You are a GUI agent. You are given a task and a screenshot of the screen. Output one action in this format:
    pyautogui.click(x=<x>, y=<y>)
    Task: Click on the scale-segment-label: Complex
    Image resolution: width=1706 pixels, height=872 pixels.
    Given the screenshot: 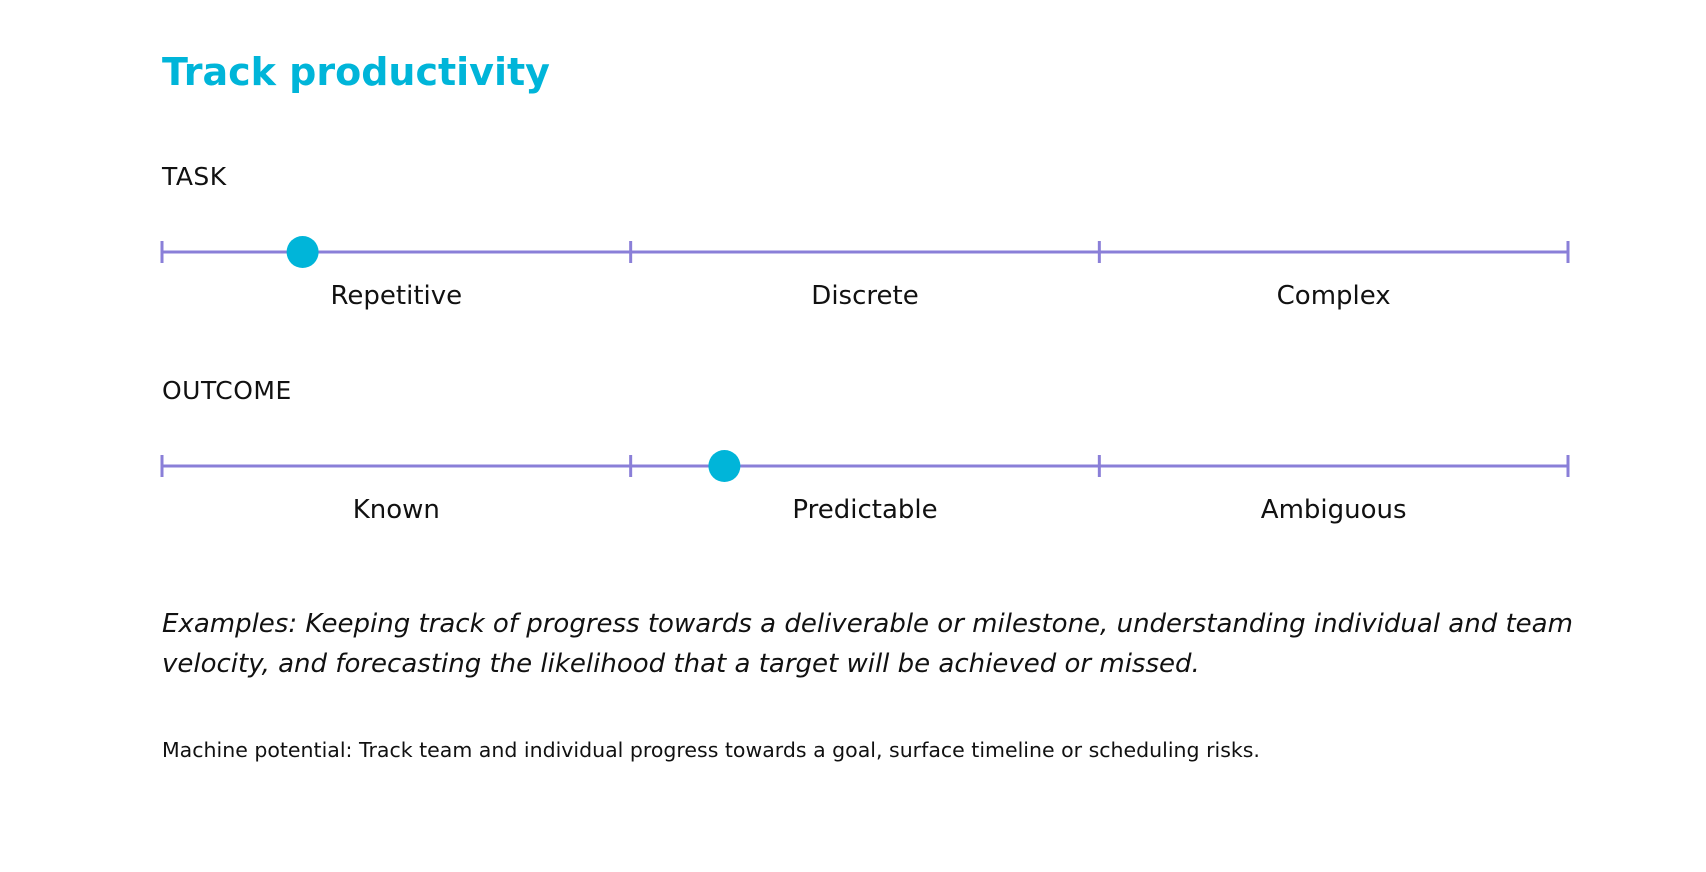 What is the action you would take?
    pyautogui.click(x=1334, y=296)
    